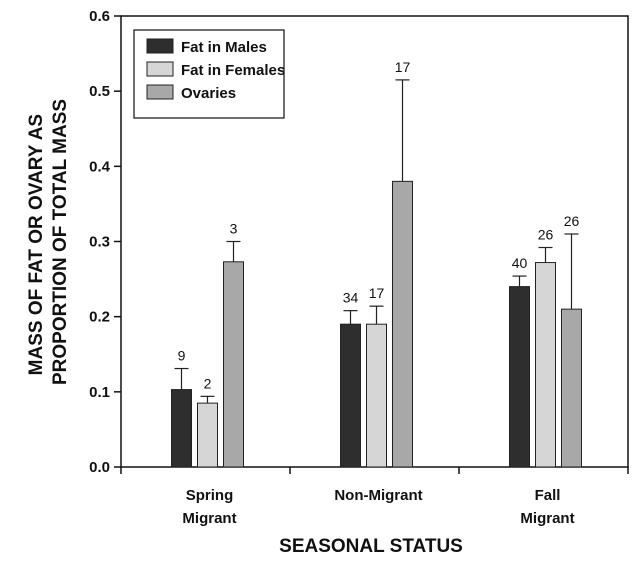 This screenshot has height=562, width=636. What do you see at coordinates (60, 242) in the screenshot?
I see `y-axis-title-line-2: PROPORTION OF TOTAL MASS` at bounding box center [60, 242].